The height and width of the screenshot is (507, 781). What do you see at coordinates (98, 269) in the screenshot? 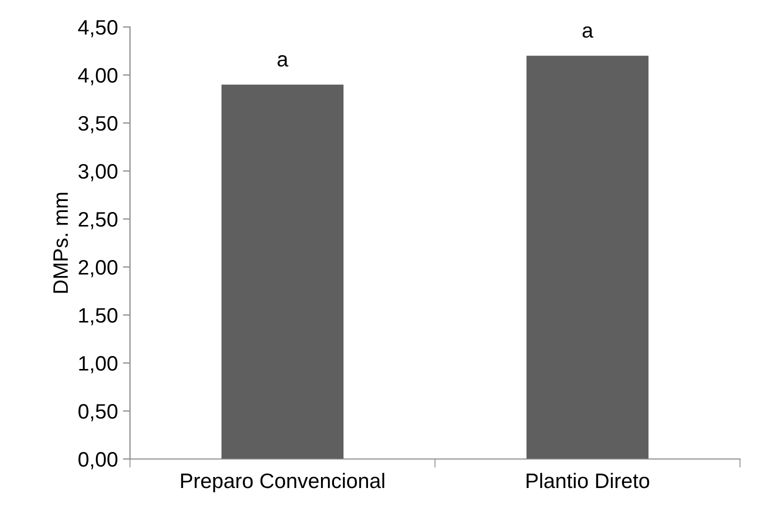
I see `y-tick-label: 2,00` at bounding box center [98, 269].